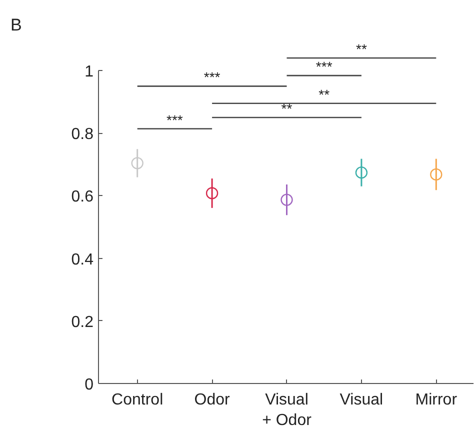 This screenshot has height=439, width=474. I want to click on y-tick-label: 0.8, so click(82, 135).